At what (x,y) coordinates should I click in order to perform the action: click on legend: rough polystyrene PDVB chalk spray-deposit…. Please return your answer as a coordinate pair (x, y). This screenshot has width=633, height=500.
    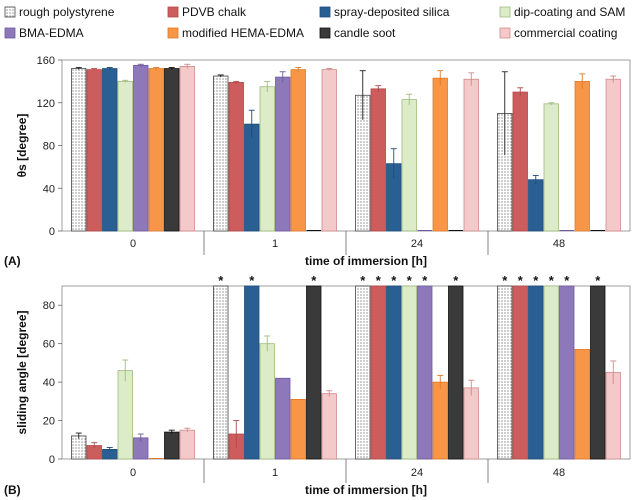
    Looking at the image, I should click on (314, 22).